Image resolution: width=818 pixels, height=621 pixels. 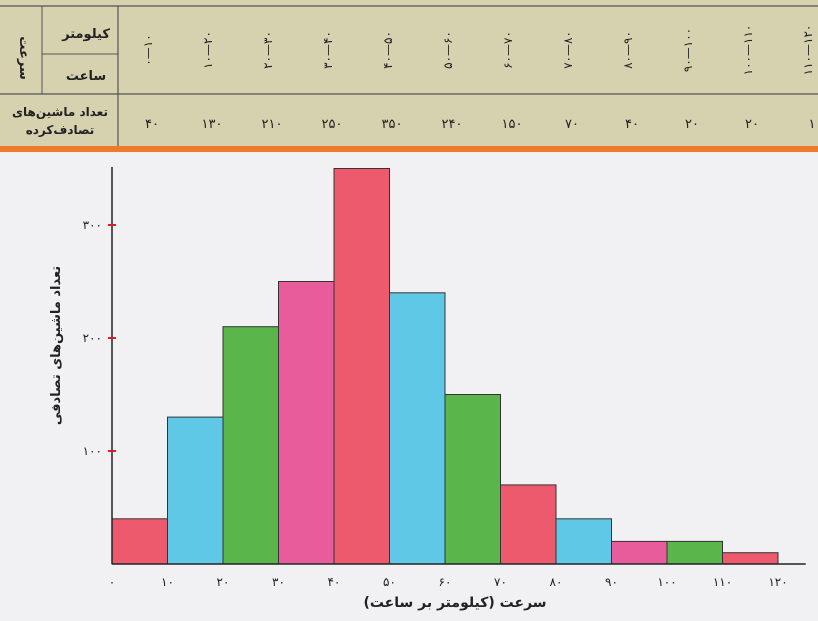 I want to click on y-zero-label: ۰, so click(x=112, y=582).